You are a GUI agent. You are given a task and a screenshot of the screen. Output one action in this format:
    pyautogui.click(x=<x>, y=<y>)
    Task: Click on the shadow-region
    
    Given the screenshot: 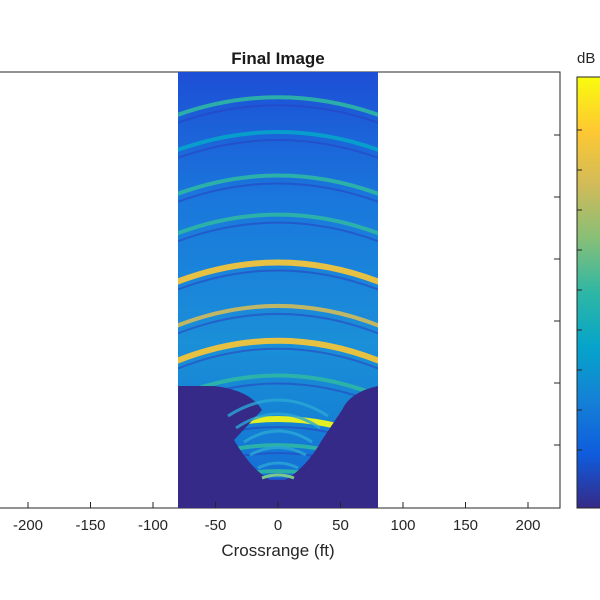 What is the action you would take?
    pyautogui.click(x=278, y=447)
    